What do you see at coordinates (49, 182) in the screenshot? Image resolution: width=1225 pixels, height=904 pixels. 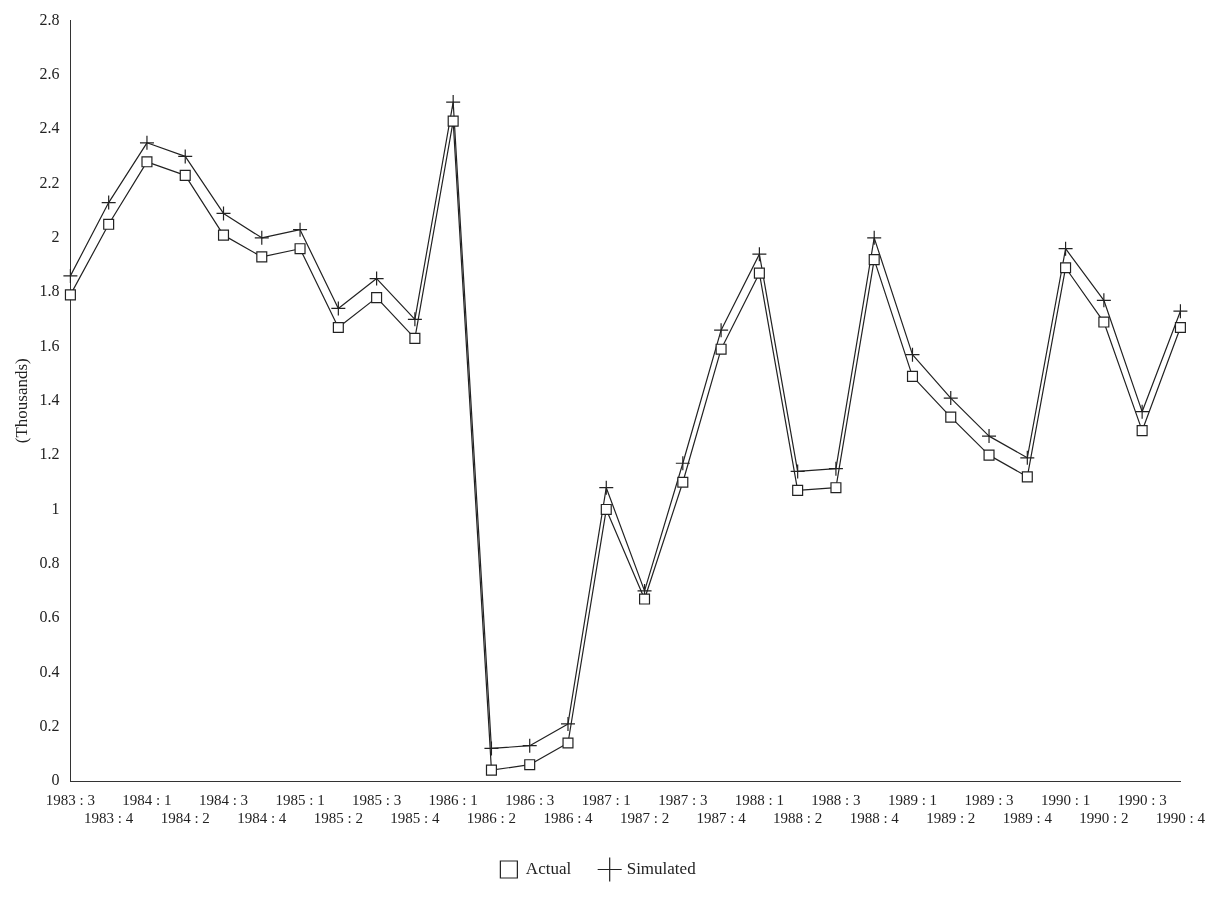 I see `y-tick-label: 2.2` at bounding box center [49, 182].